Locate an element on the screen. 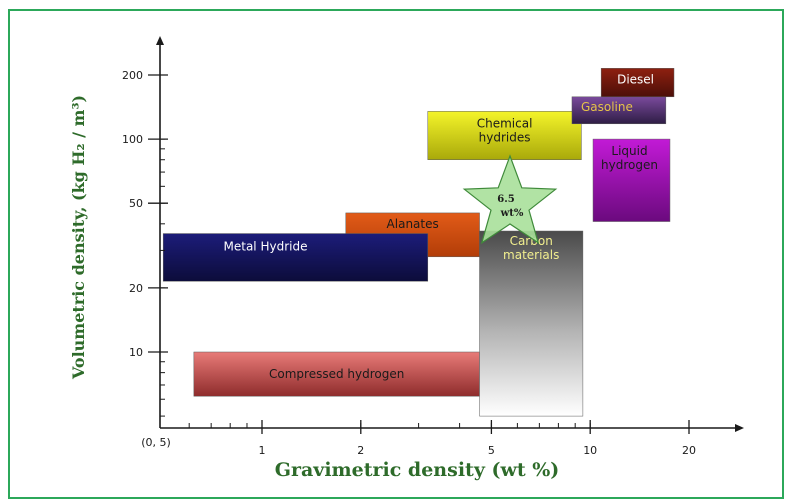  region-label-diesel: Diesel is located at coordinates (635, 79).